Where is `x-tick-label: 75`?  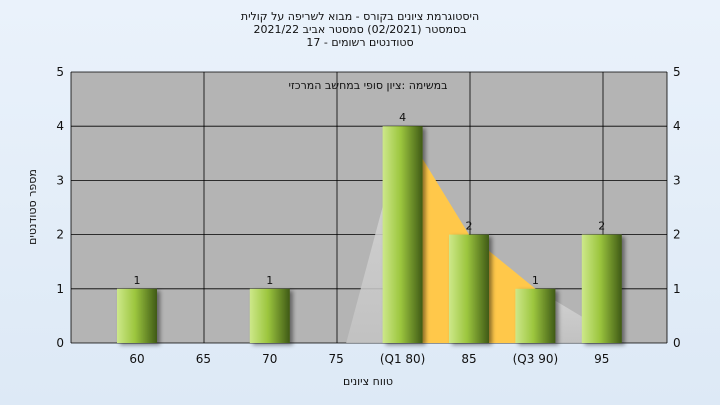 x-tick-label: 75 is located at coordinates (336, 359).